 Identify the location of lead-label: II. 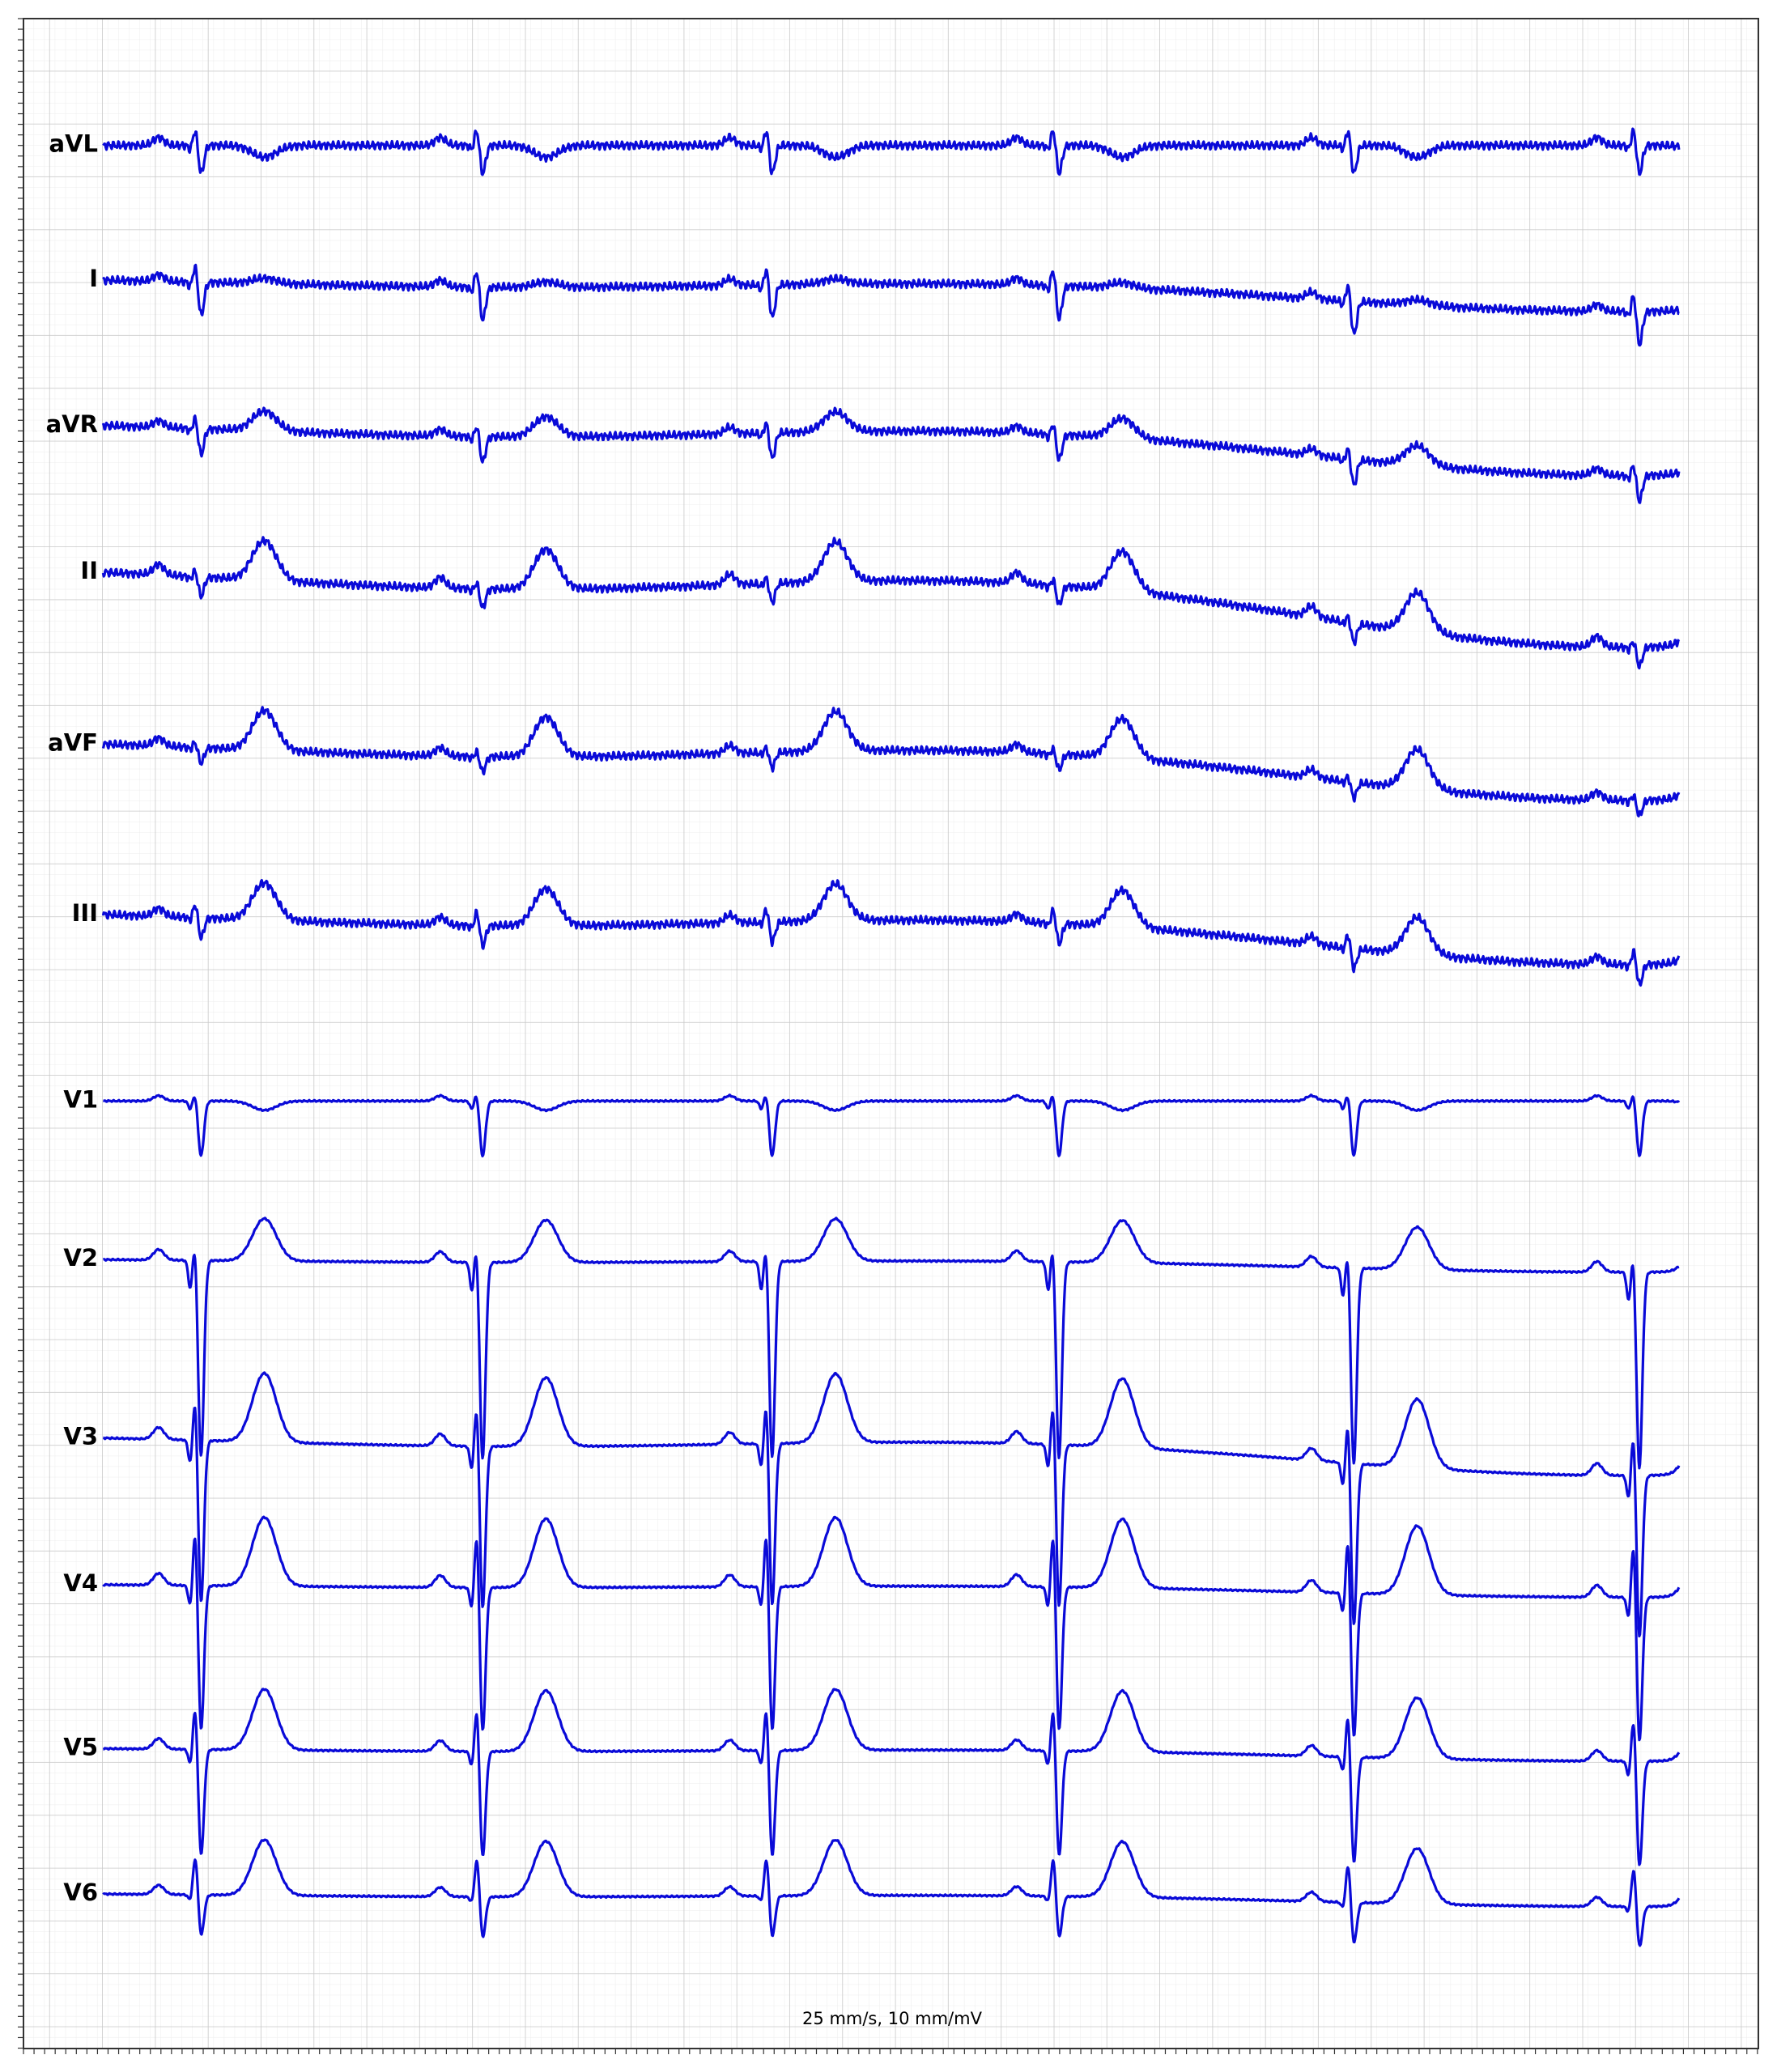
(89, 570).